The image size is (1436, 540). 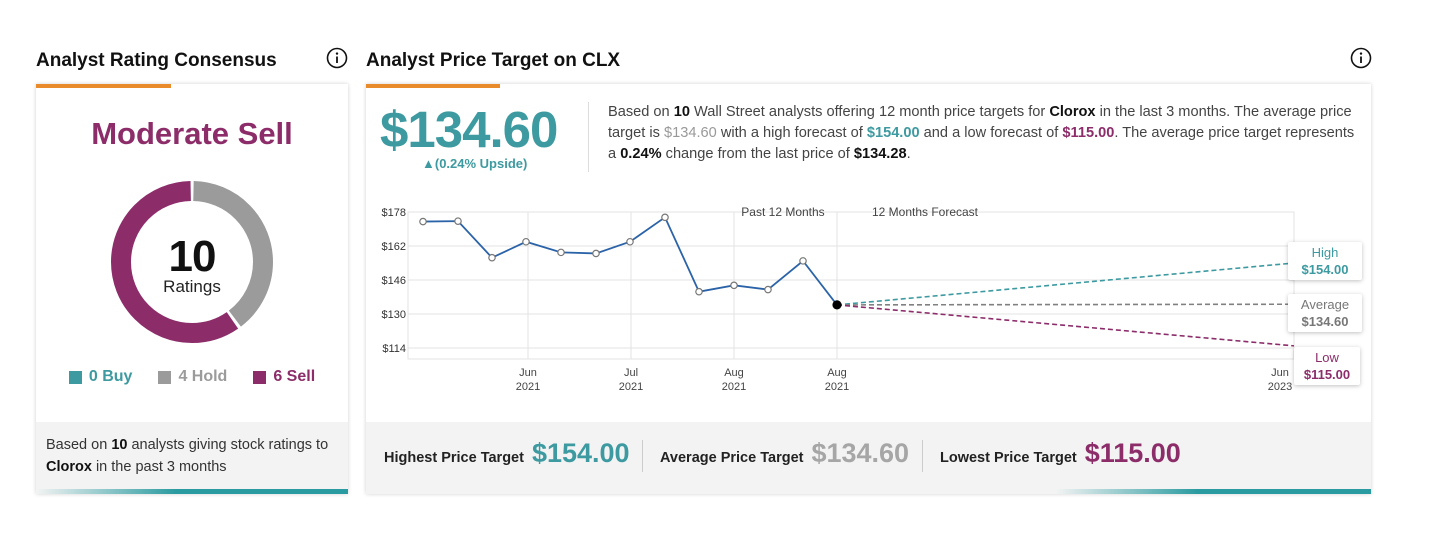 What do you see at coordinates (1327, 374) in the screenshot?
I see `low-callout-value: $115.00` at bounding box center [1327, 374].